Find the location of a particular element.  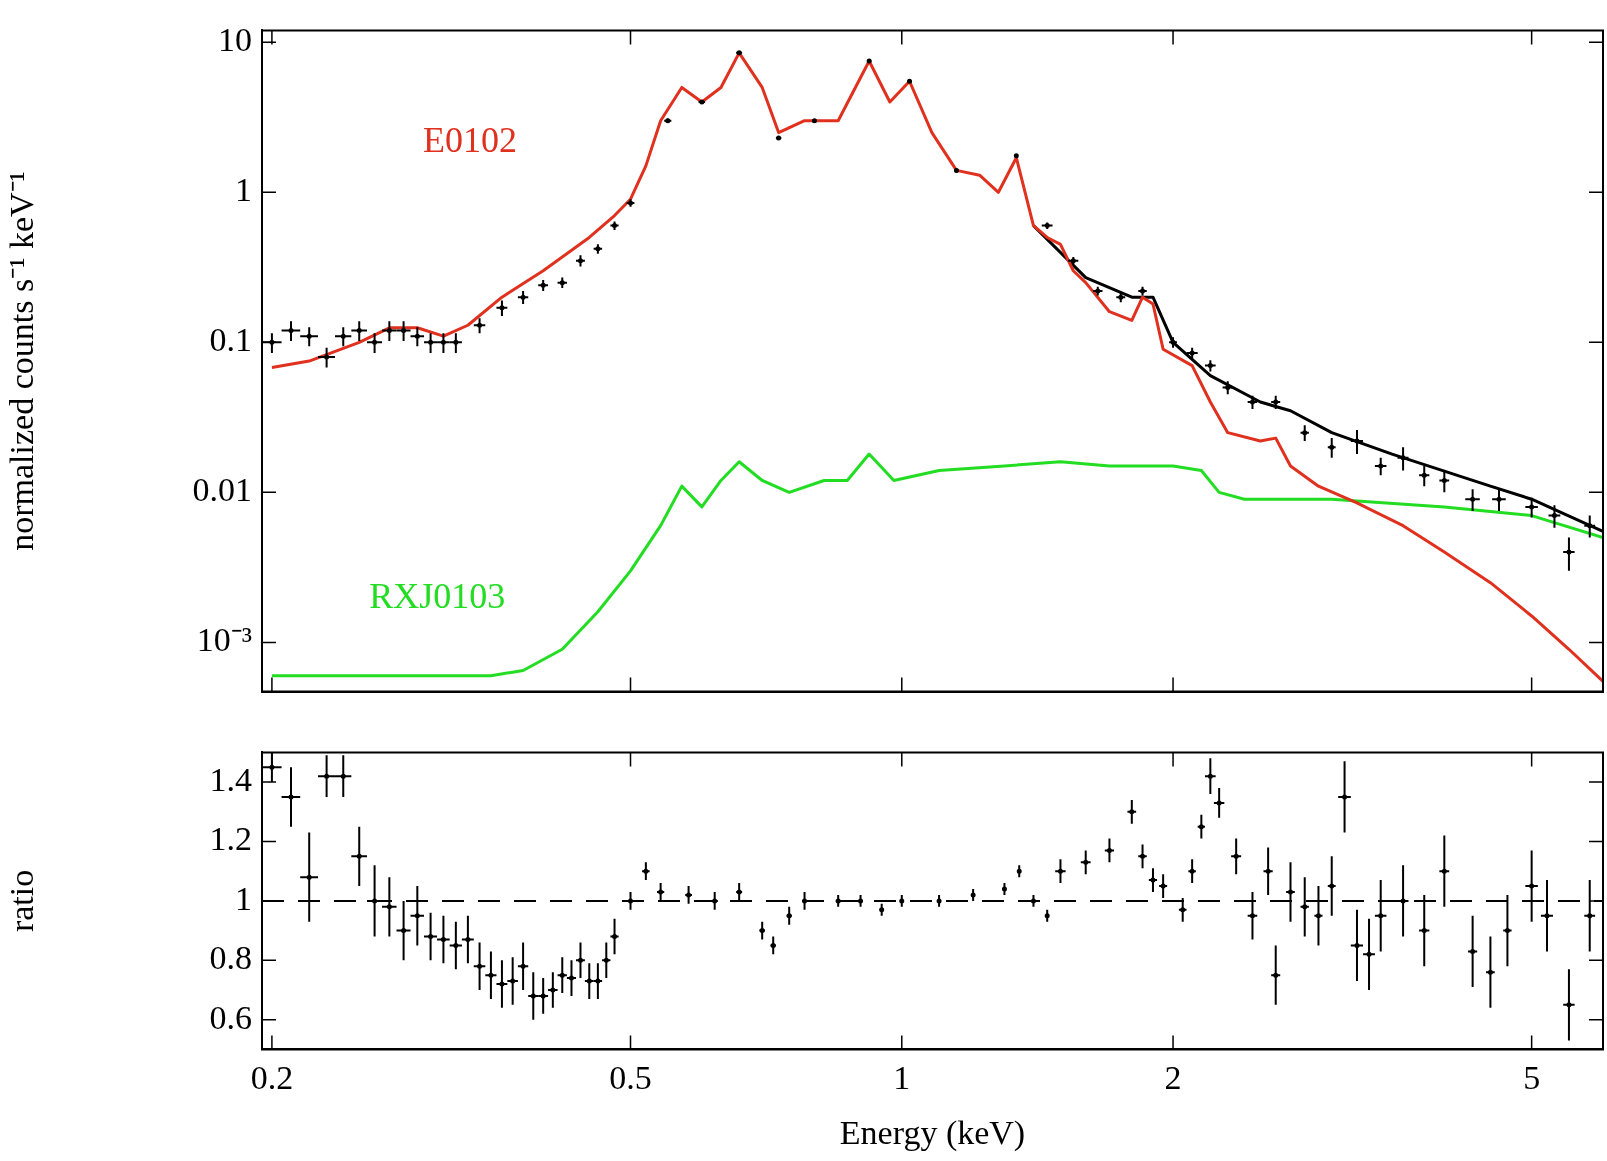

y-tick-label: 1.2 is located at coordinates (230, 839).